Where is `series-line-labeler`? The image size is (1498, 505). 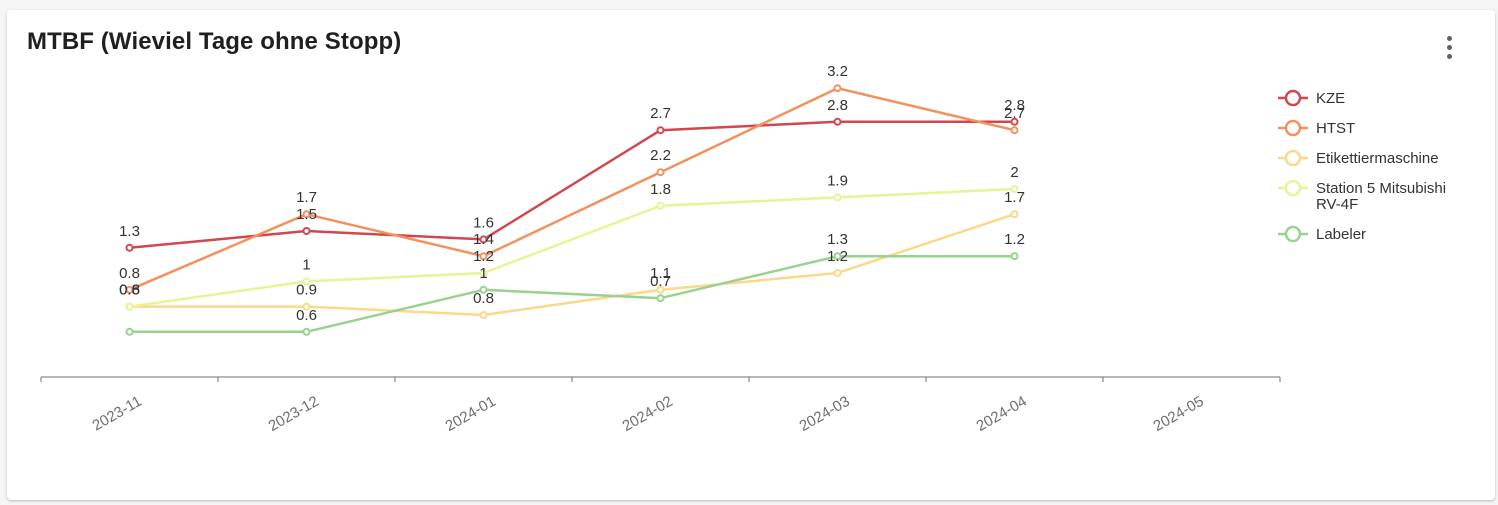 series-line-labeler is located at coordinates (572, 294).